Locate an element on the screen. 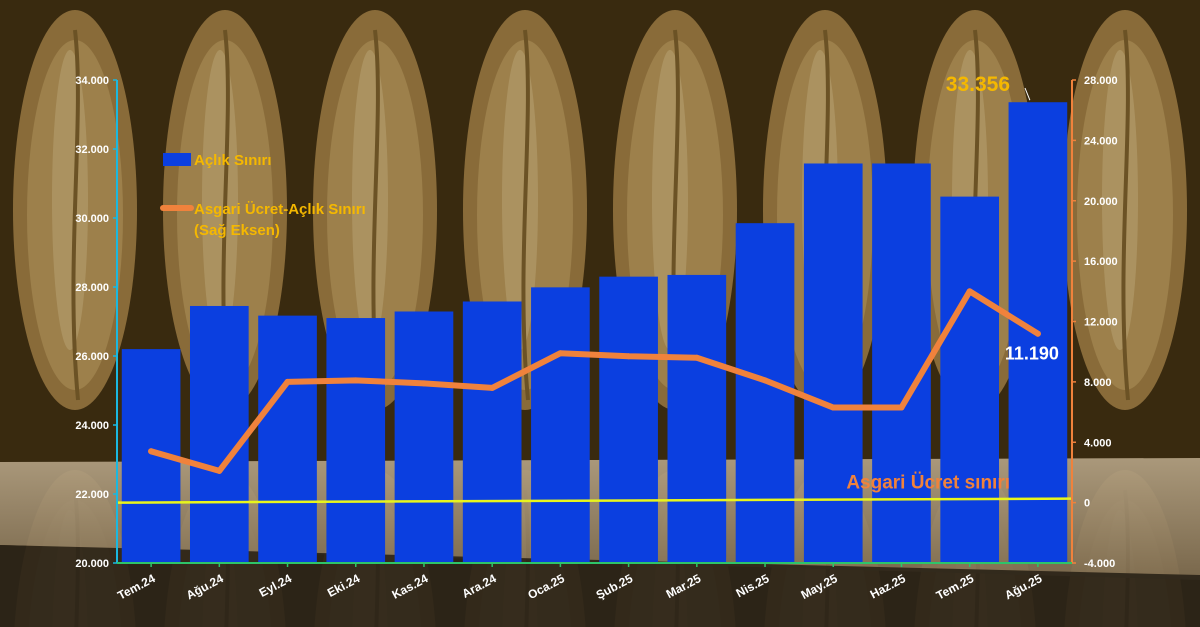 This screenshot has width=1200, height=627. left-axis-tick-label: 22.000 is located at coordinates (92, 495).